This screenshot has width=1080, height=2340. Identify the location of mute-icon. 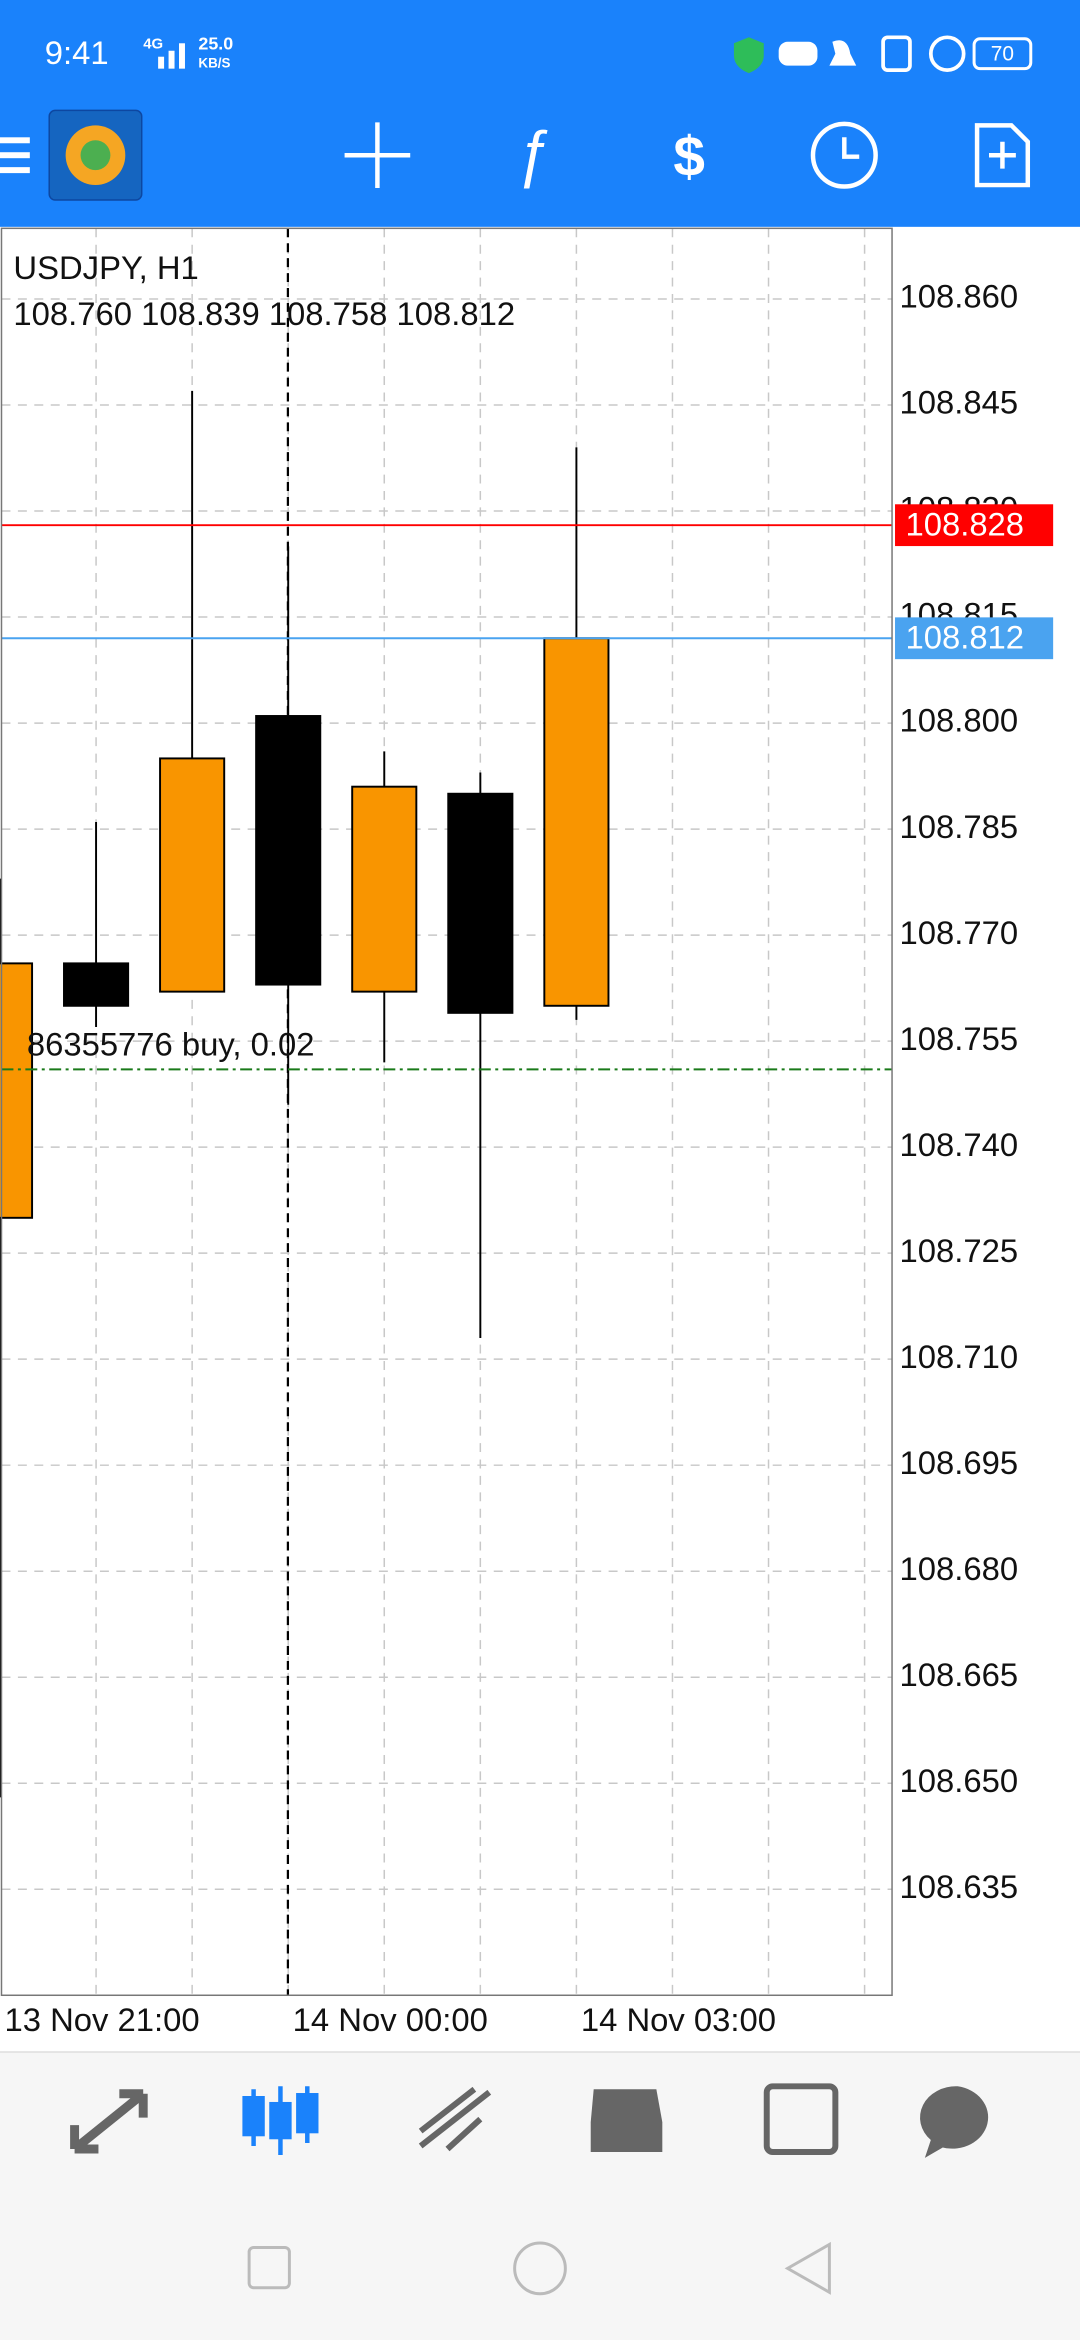
(843, 53).